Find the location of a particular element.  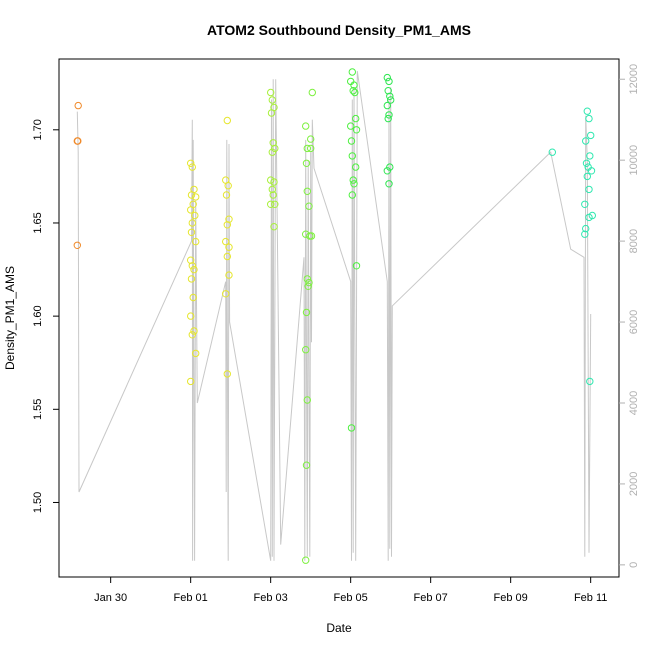

x-tick-label: Feb 09 is located at coordinates (511, 598).